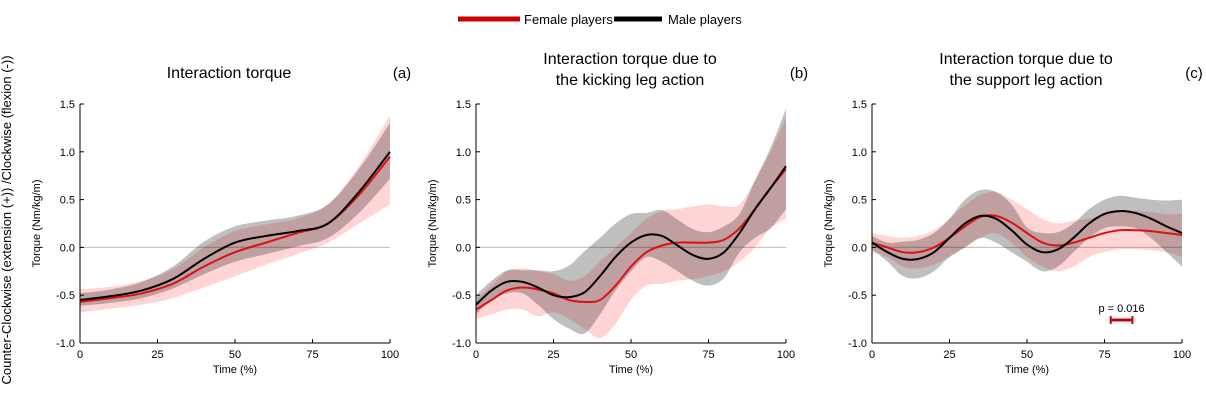 This screenshot has width=1206, height=405. I want to click on legend: Female players Male players, so click(600, 19).